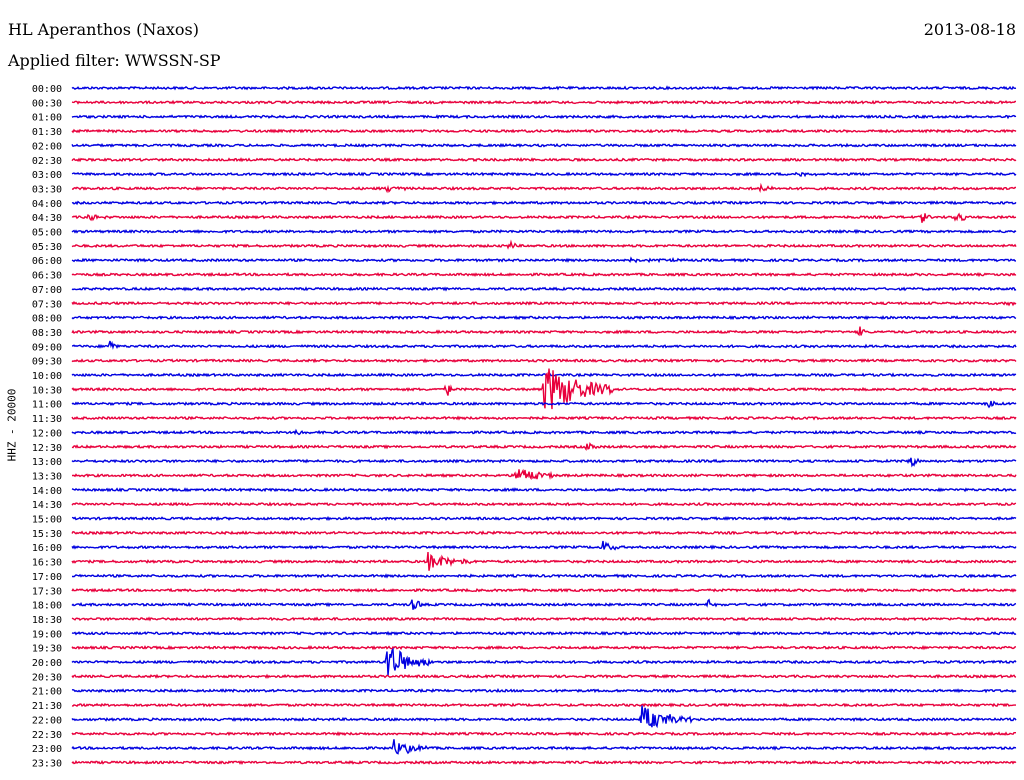 The width and height of the screenshot is (1024, 780). What do you see at coordinates (47, 462) in the screenshot?
I see `row-time-label: 13:00` at bounding box center [47, 462].